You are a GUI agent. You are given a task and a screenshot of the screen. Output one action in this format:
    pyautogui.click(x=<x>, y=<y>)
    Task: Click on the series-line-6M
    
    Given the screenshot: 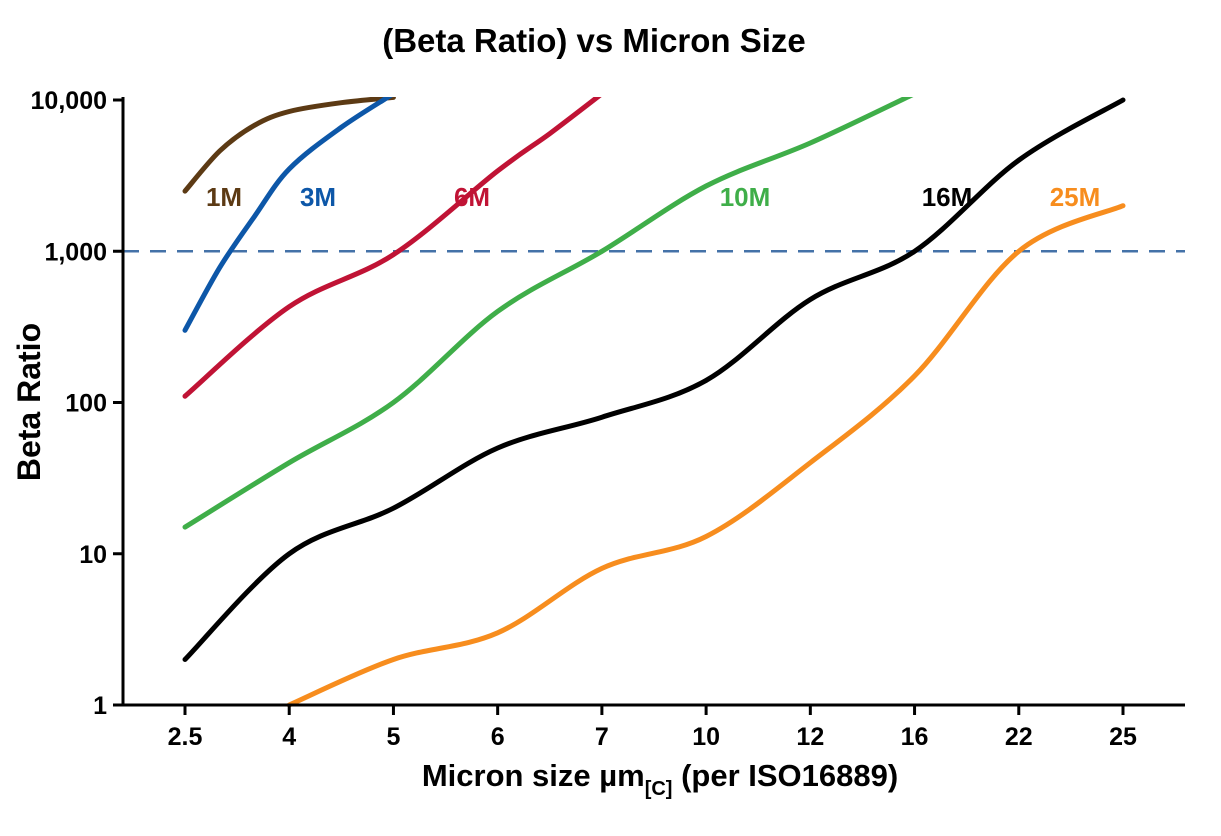 What is the action you would take?
    pyautogui.click(x=392, y=248)
    